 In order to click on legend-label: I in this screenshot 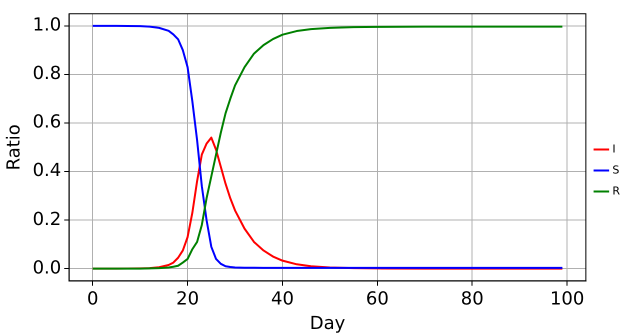, I will do `click(614, 149)`.